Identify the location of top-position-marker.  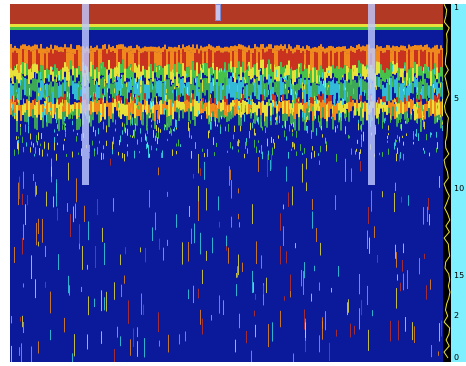
(218, 12).